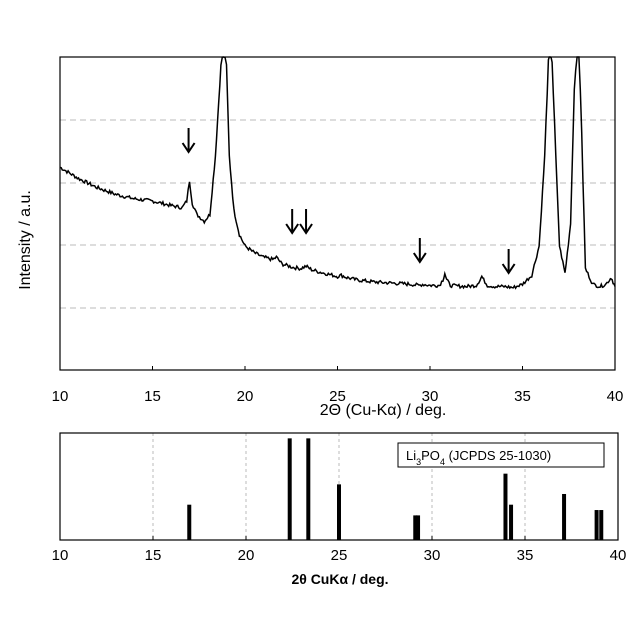 The width and height of the screenshot is (640, 640). What do you see at coordinates (525, 555) in the screenshot?
I see `bottom-x-tick-label: 35` at bounding box center [525, 555].